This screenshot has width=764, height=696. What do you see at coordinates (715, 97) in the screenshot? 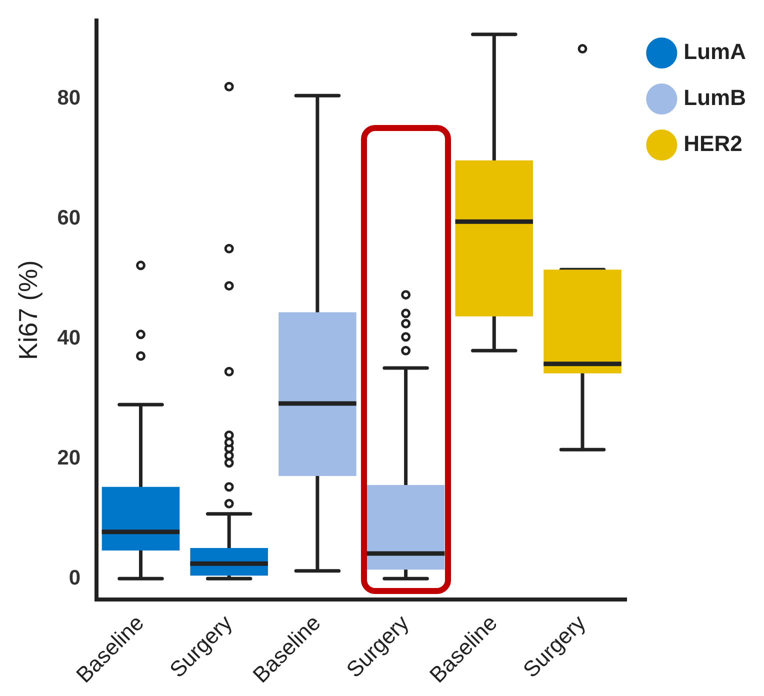
I see `legend-label: LumB` at bounding box center [715, 97].